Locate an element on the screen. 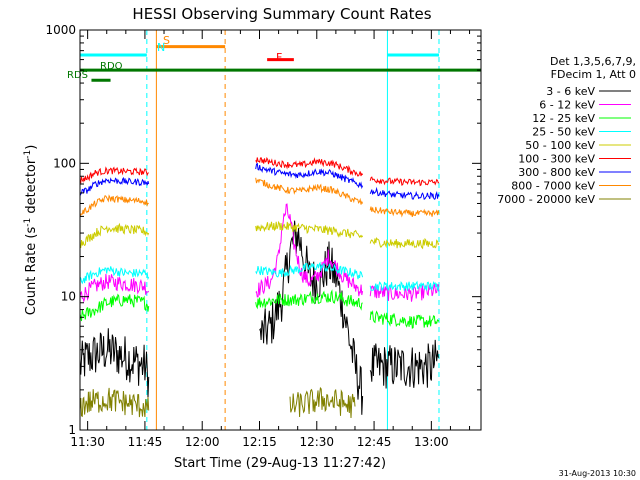 This screenshot has height=480, width=640. y-tick-label: 10 is located at coordinates (68, 297).